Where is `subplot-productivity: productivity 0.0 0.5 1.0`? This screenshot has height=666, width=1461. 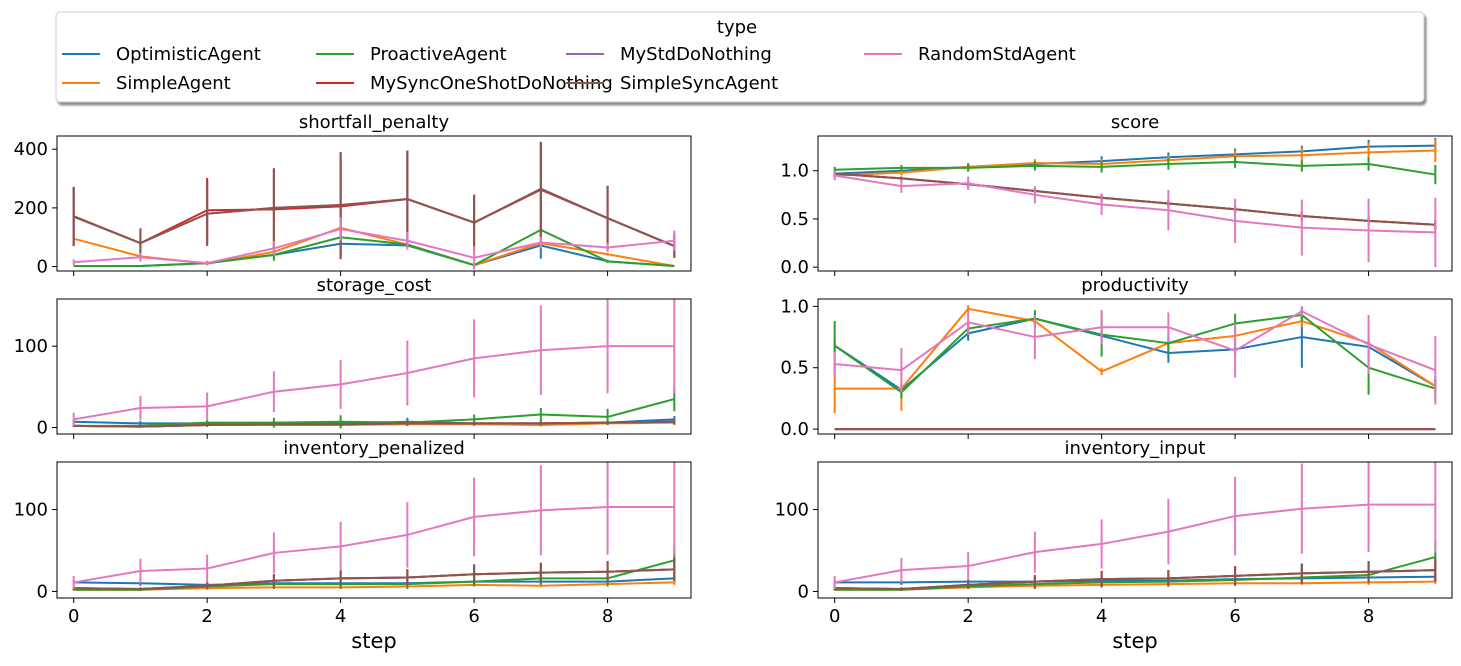 subplot-productivity: productivity 0.0 0.5 1.0 is located at coordinates (1116, 357).